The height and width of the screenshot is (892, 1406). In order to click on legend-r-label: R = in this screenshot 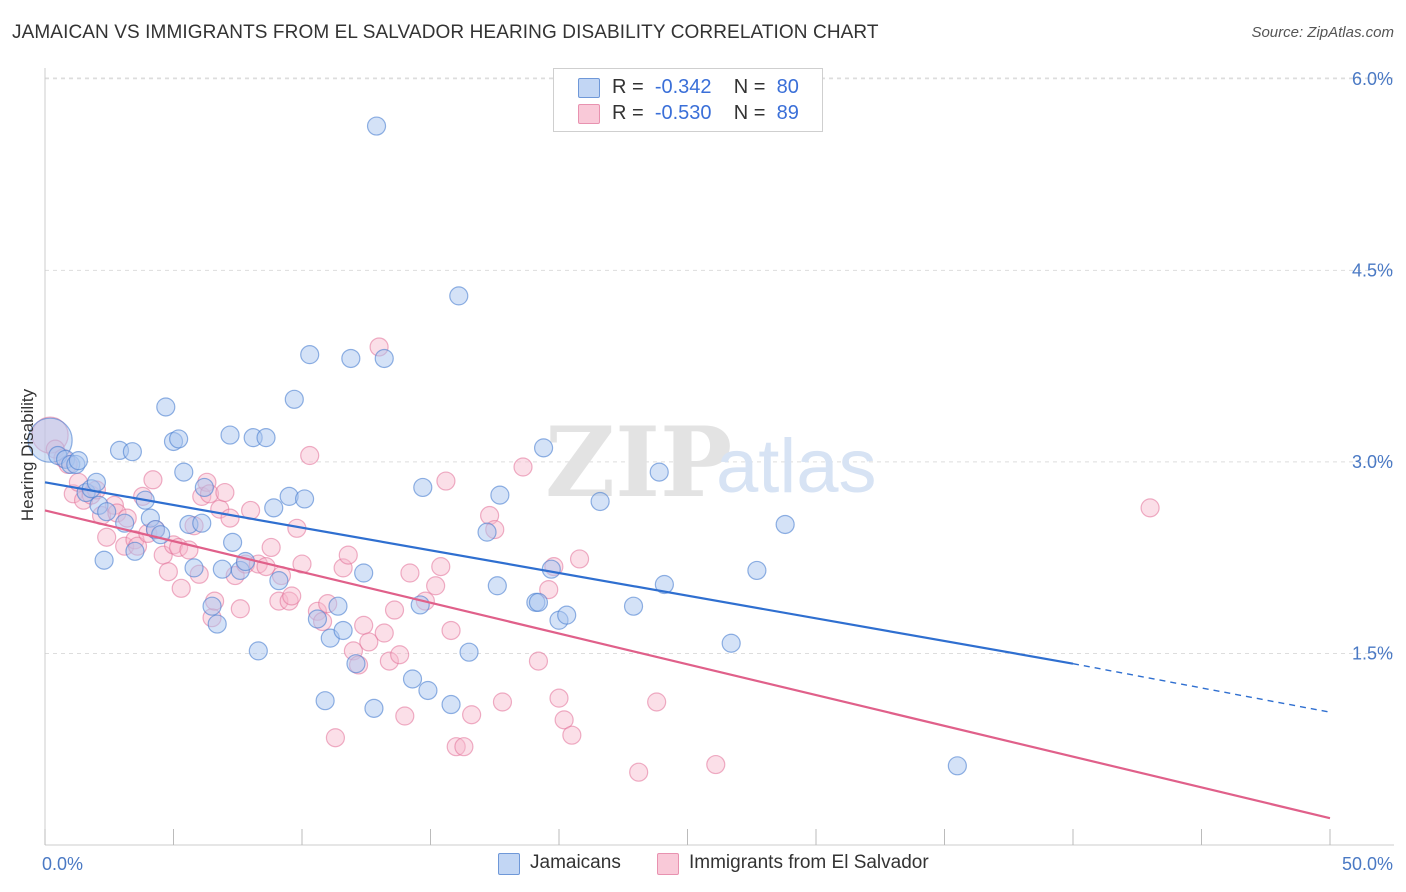, I will do `click(628, 87)`.